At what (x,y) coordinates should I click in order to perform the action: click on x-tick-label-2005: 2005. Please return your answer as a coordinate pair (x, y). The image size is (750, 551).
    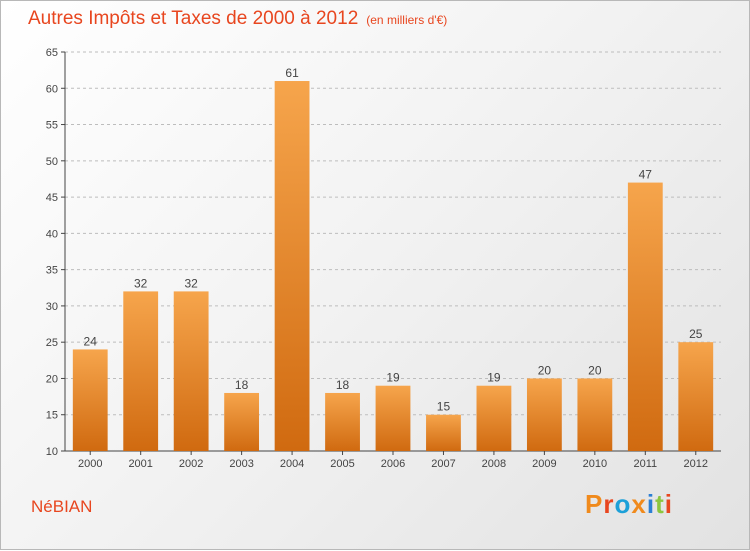
    Looking at the image, I should click on (342, 464).